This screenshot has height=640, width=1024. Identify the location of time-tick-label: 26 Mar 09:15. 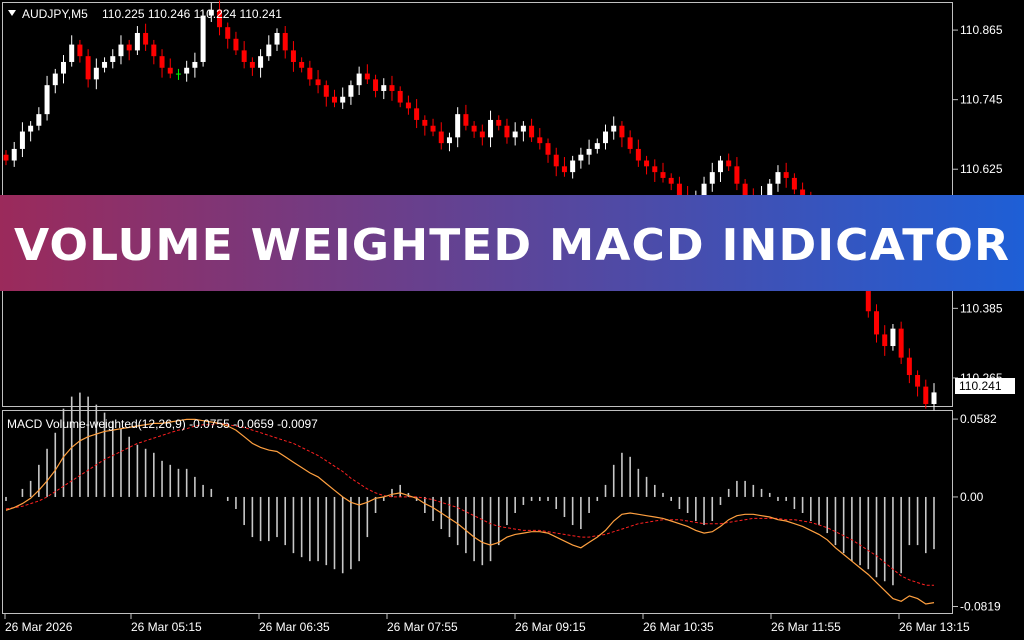
(550, 627).